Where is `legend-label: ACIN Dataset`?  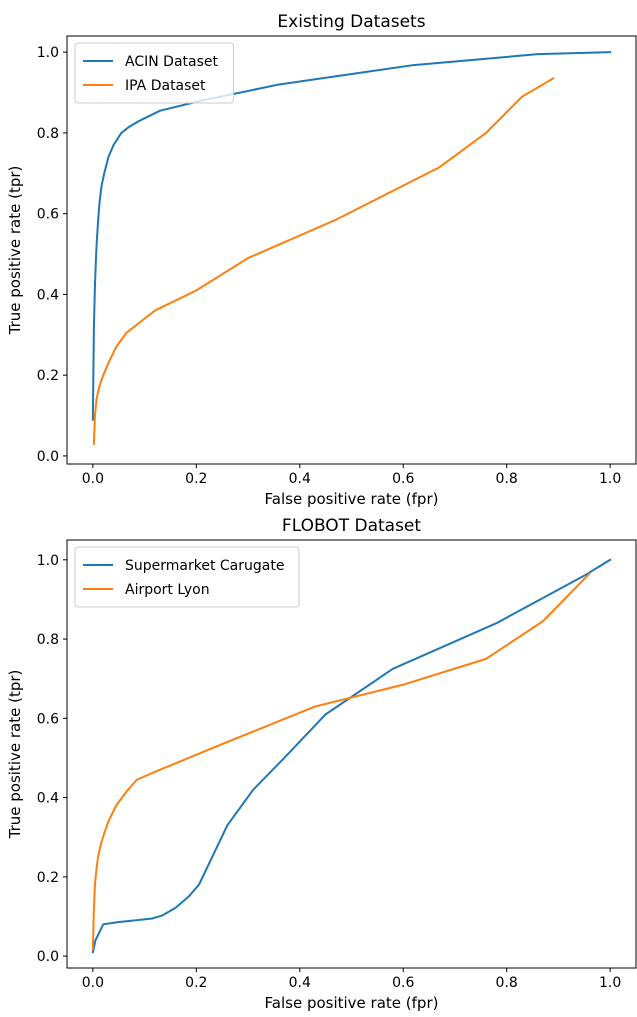 legend-label: ACIN Dataset is located at coordinates (171, 62).